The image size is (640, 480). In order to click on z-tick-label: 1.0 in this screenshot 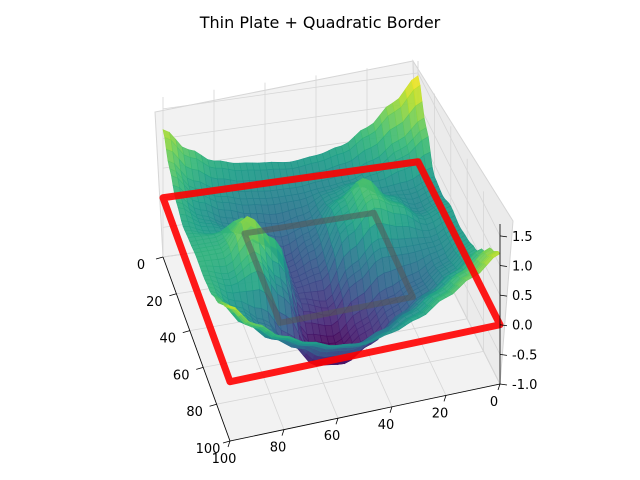, I will do `click(522, 266)`.